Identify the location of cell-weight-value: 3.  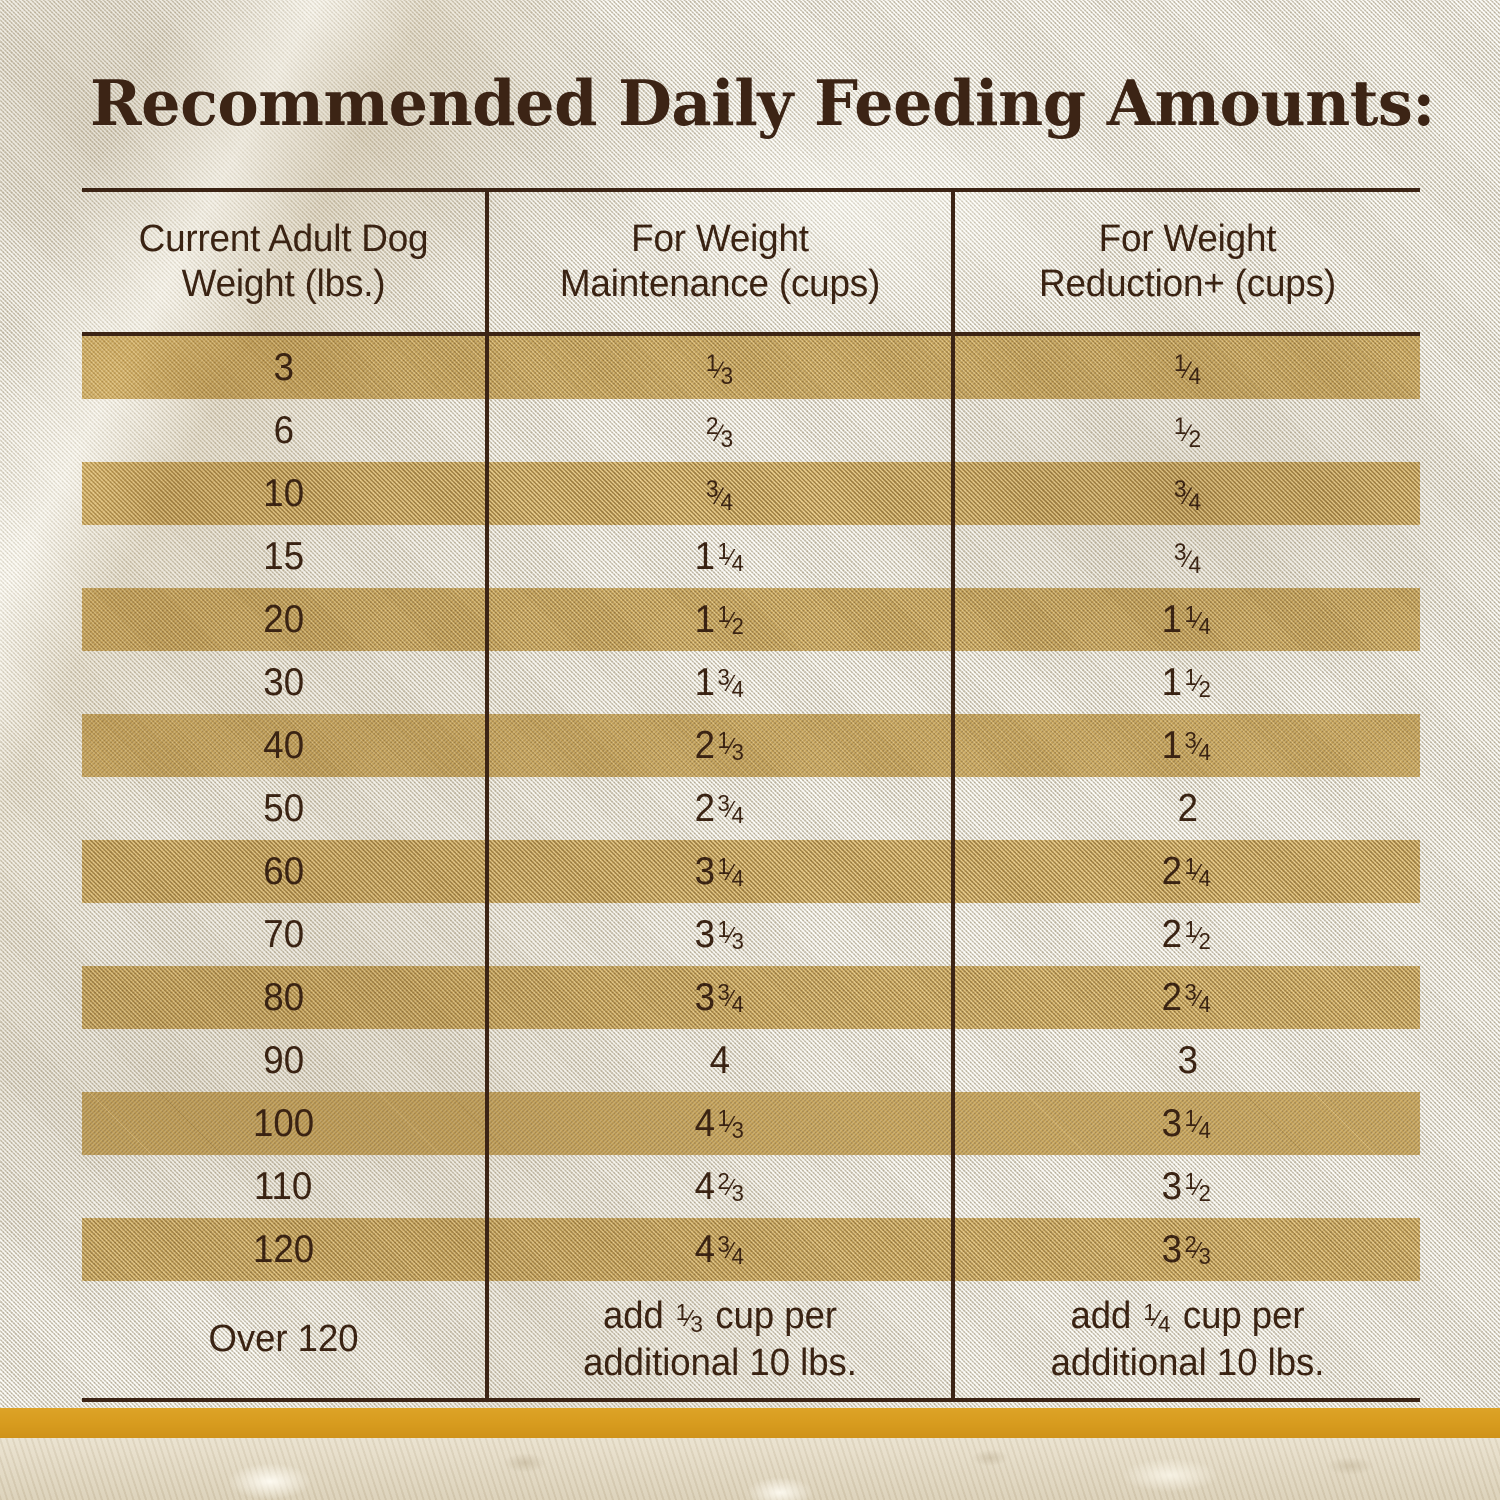
(283, 367).